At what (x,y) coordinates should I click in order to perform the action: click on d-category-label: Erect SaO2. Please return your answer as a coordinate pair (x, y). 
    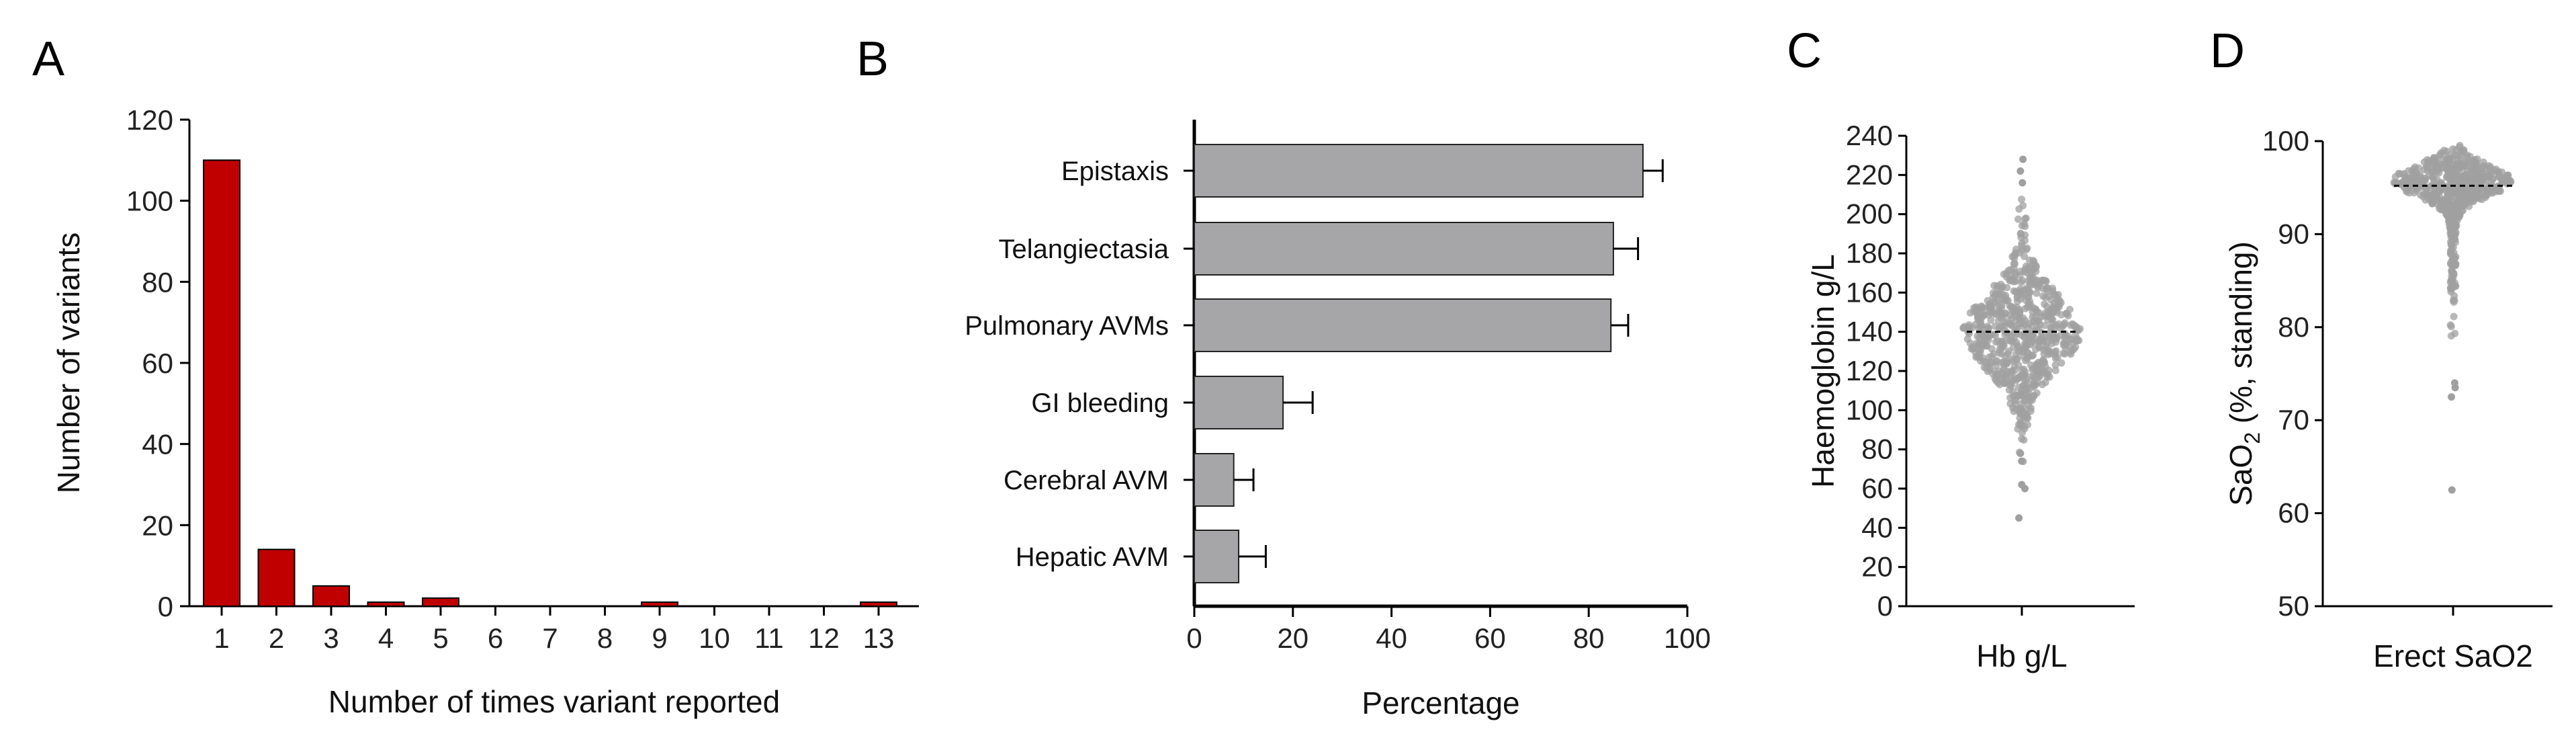
    Looking at the image, I should click on (2453, 655).